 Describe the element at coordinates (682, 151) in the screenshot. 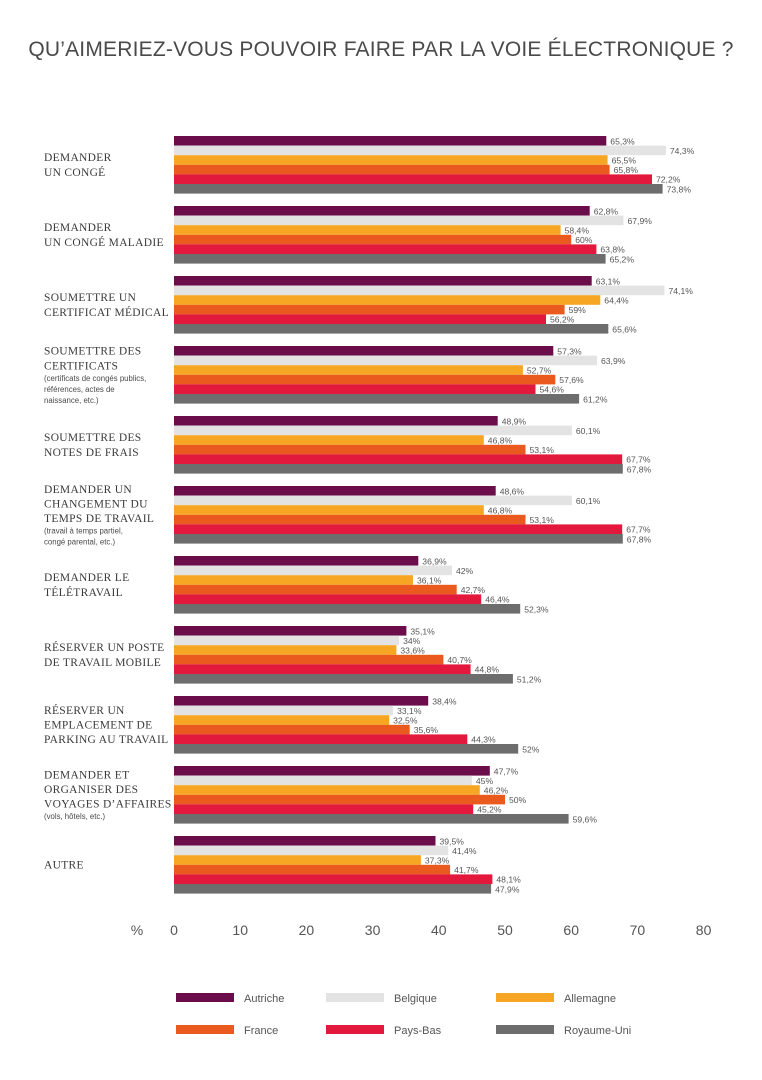

I see `value-label: 74,3%` at that location.